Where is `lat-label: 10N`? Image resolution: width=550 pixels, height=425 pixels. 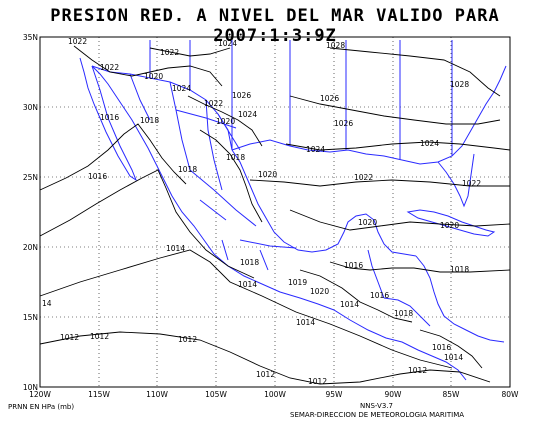
lat-label: 10N is located at coordinates (30, 387).